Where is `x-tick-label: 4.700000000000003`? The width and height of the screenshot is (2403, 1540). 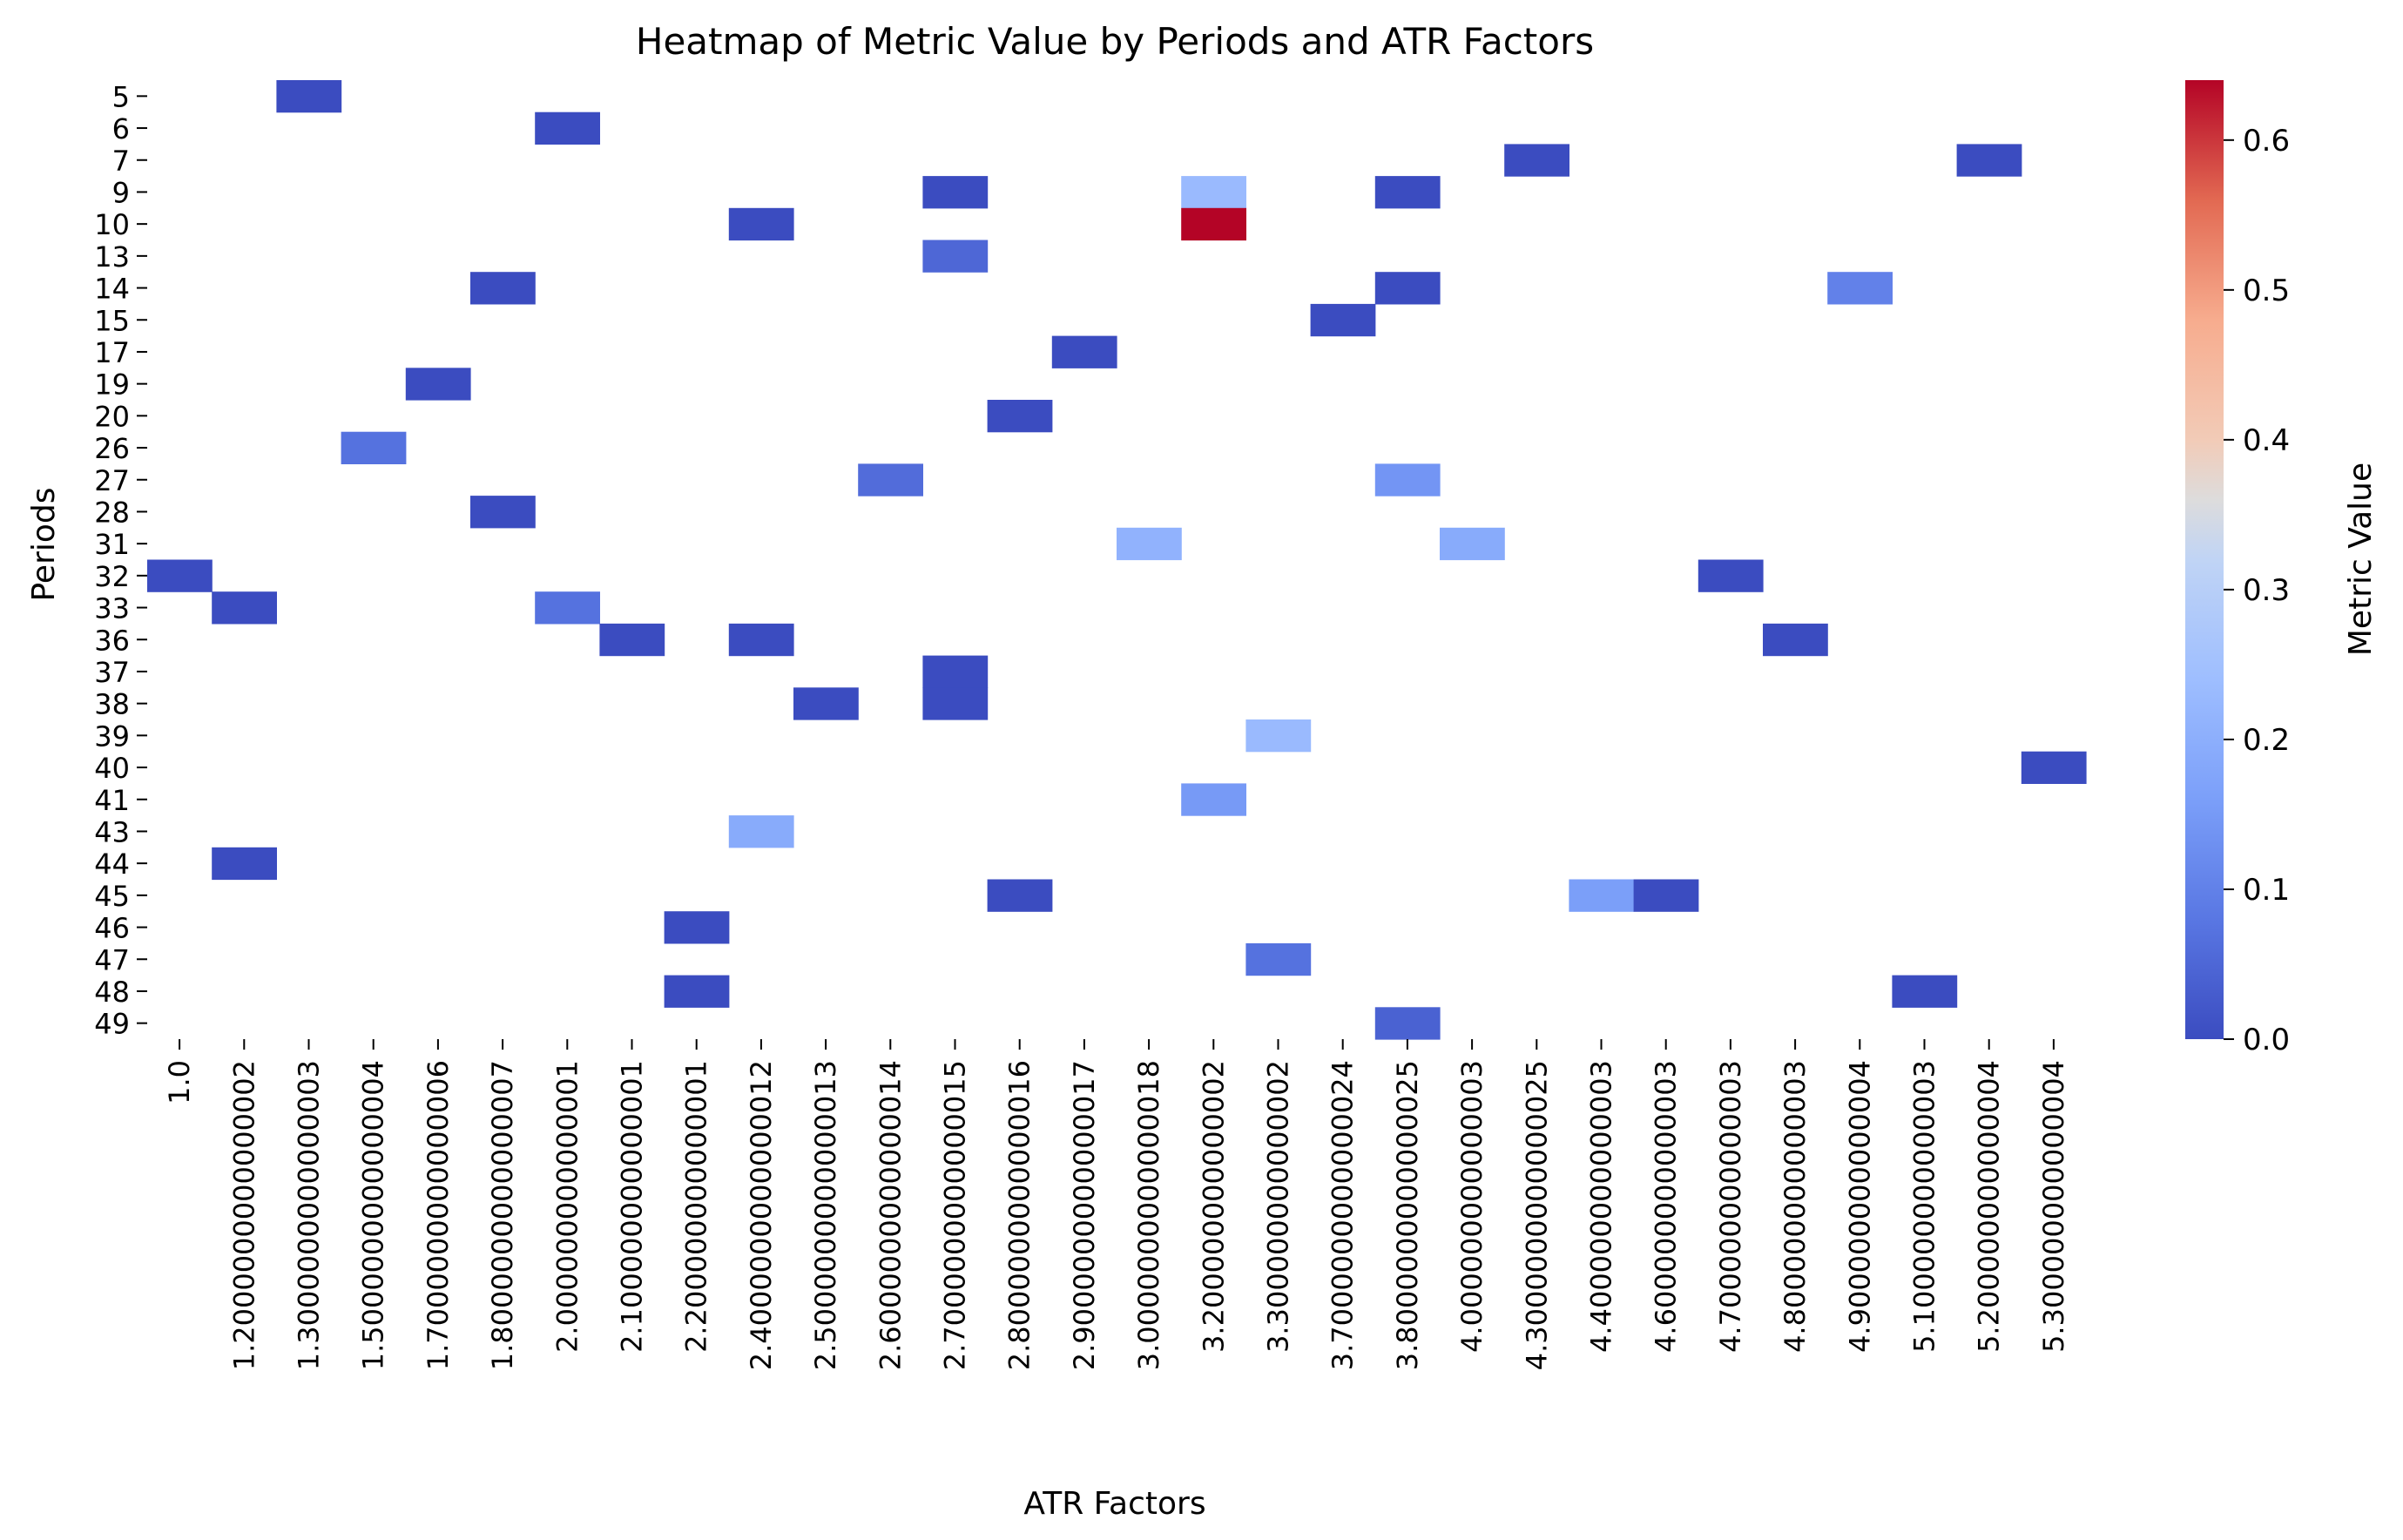 x-tick-label: 4.700000000000003 is located at coordinates (1730, 1206).